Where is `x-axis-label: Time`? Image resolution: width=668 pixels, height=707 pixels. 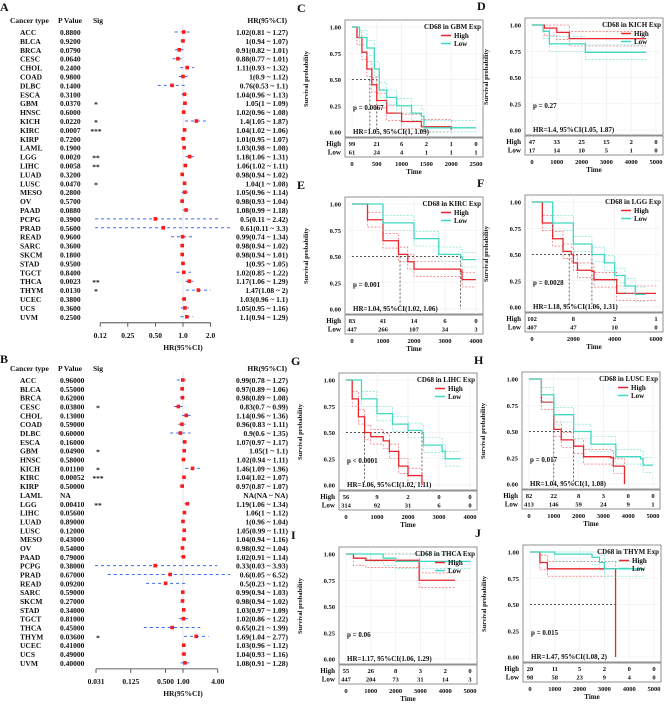 x-axis-label: Time is located at coordinates (593, 170).